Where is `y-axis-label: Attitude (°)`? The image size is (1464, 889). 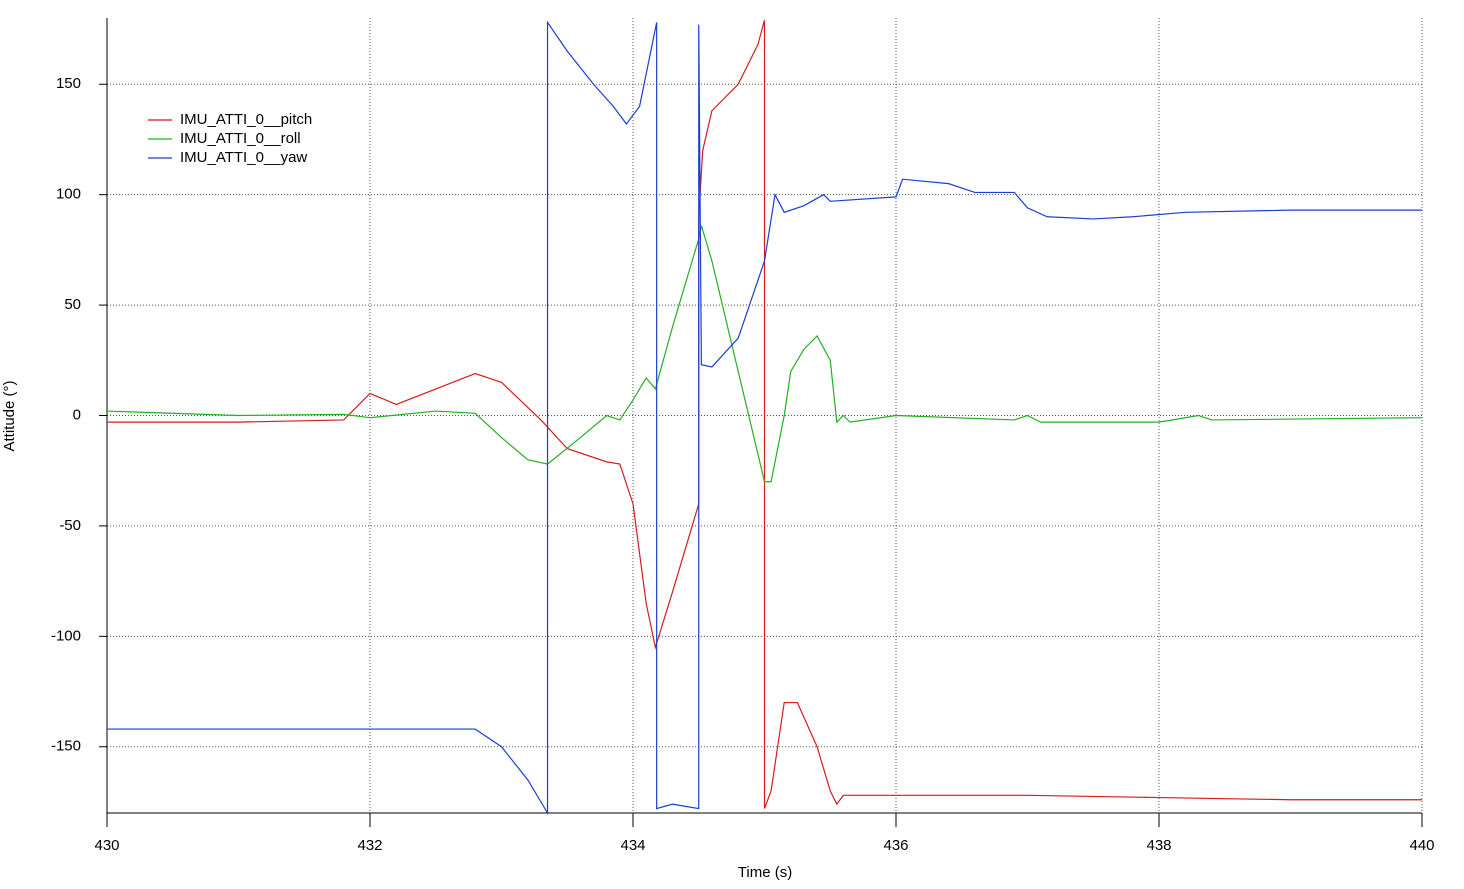 y-axis-label: Attitude (°) is located at coordinates (9, 415).